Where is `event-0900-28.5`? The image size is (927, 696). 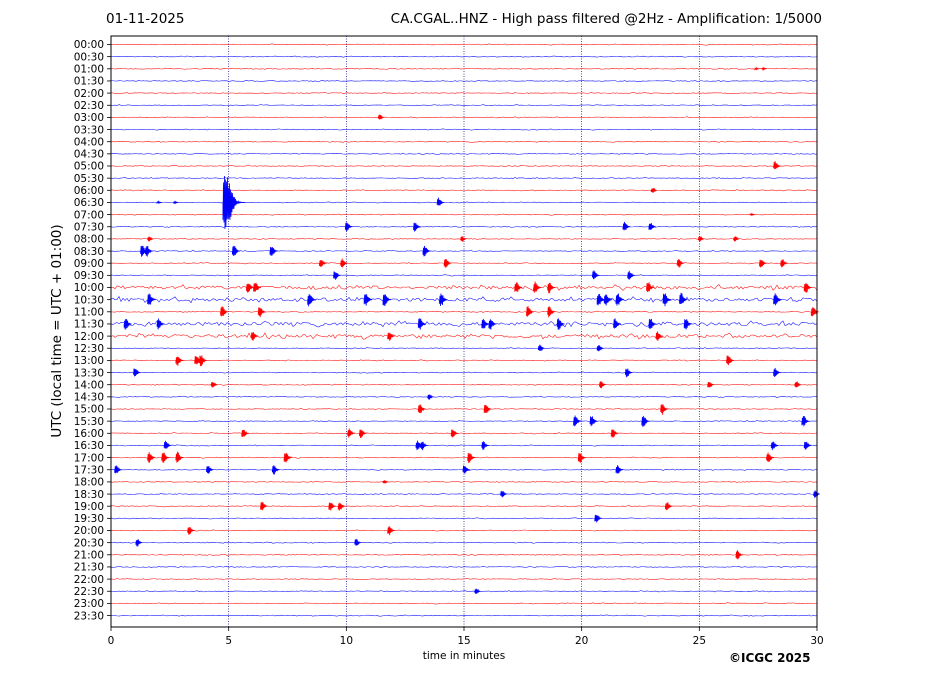 event-0900-28.5 is located at coordinates (784, 263).